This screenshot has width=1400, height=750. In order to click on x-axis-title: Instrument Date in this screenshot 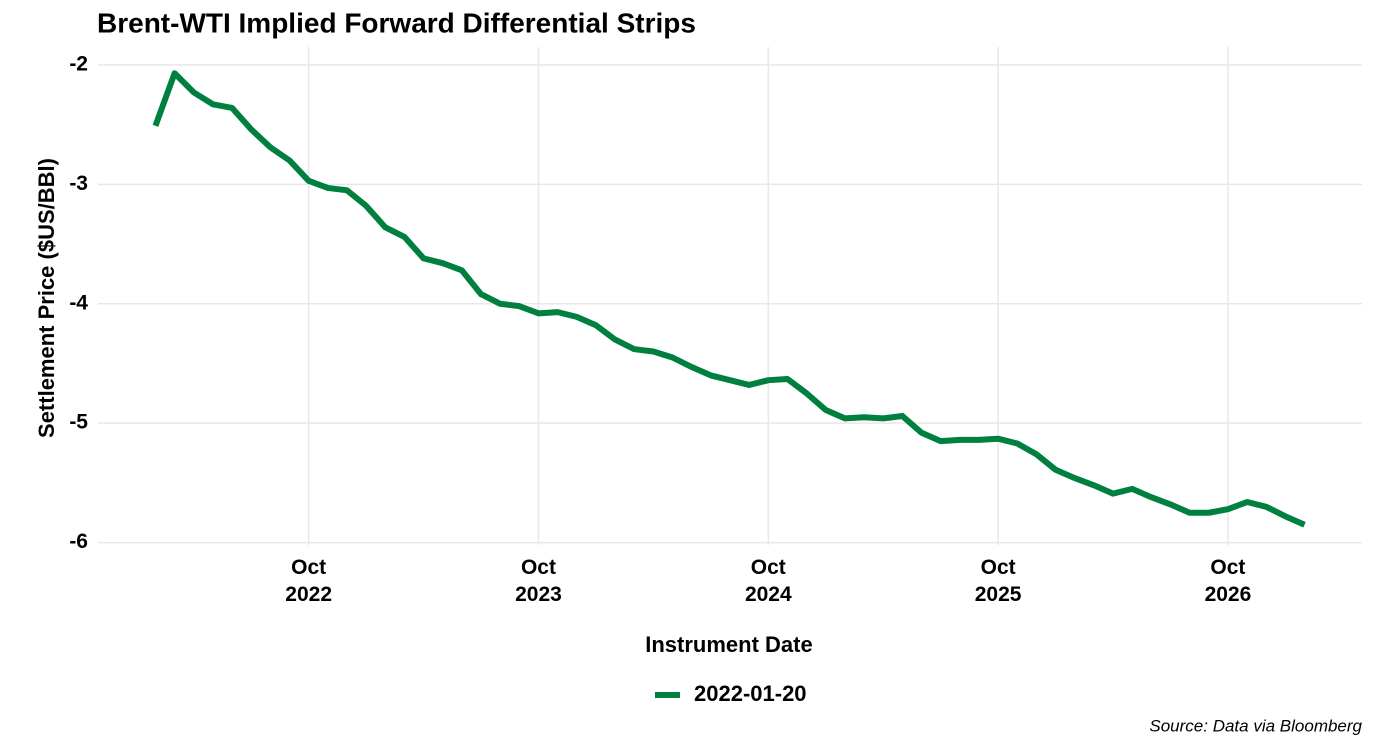, I will do `click(728, 644)`.